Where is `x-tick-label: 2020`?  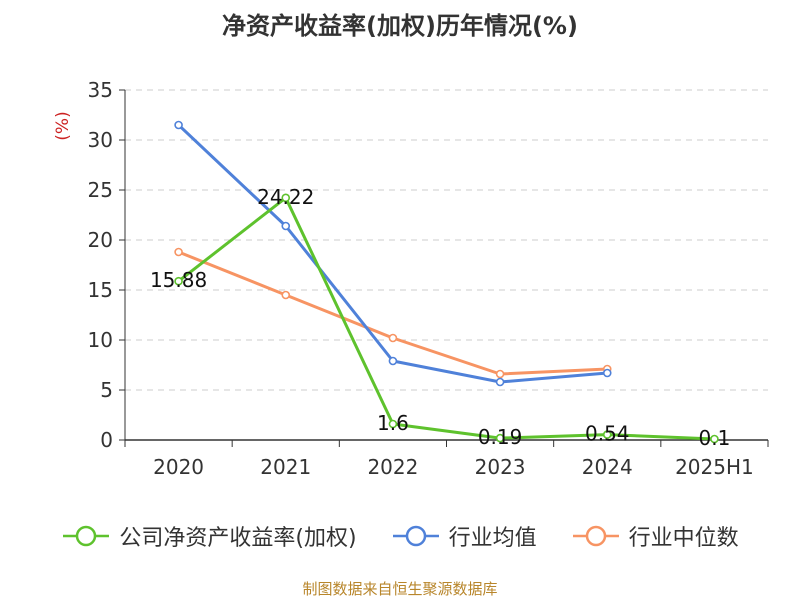 x-tick-label: 2020 is located at coordinates (178, 467).